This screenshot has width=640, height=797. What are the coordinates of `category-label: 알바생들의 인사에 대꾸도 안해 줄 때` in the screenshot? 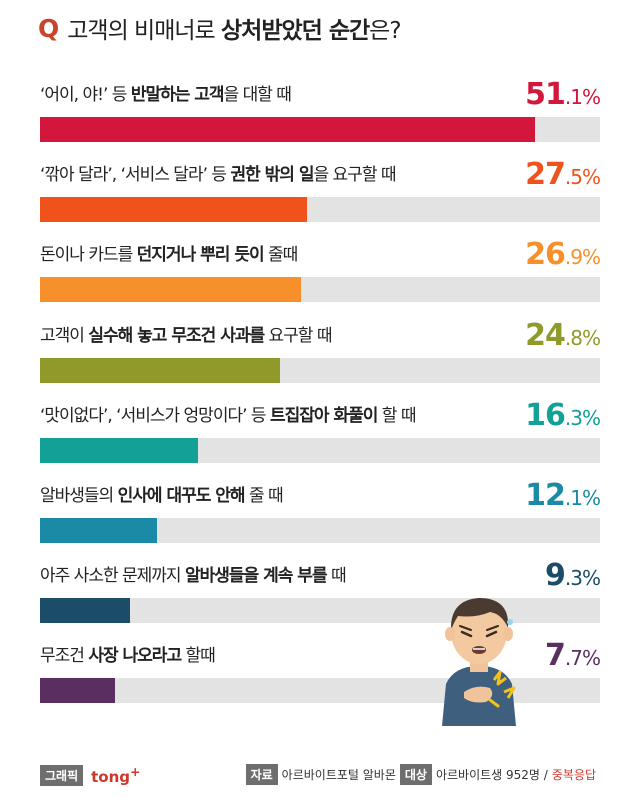 It's located at (162, 496).